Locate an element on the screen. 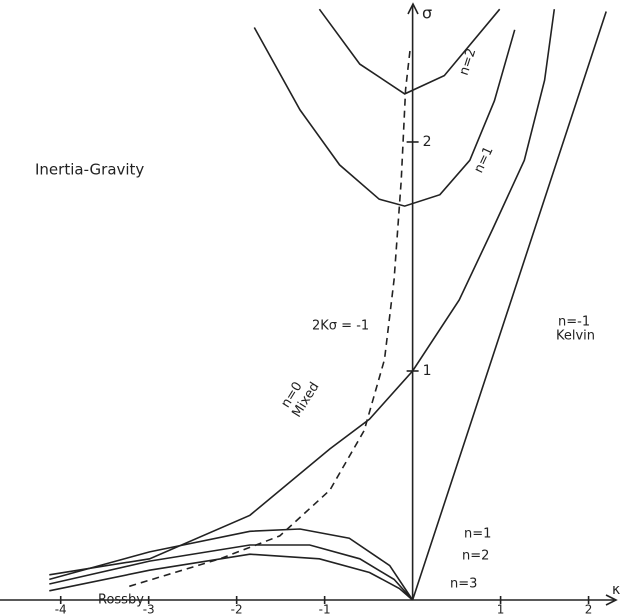 The image size is (622, 614). x-tick-label: -3 is located at coordinates (149, 608).